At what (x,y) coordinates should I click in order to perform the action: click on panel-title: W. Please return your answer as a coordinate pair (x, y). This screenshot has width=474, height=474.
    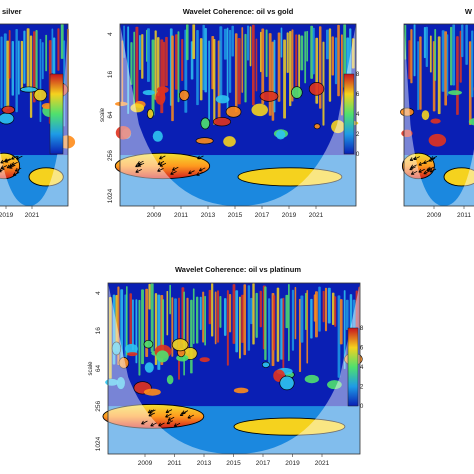
    Looking at the image, I should click on (469, 11).